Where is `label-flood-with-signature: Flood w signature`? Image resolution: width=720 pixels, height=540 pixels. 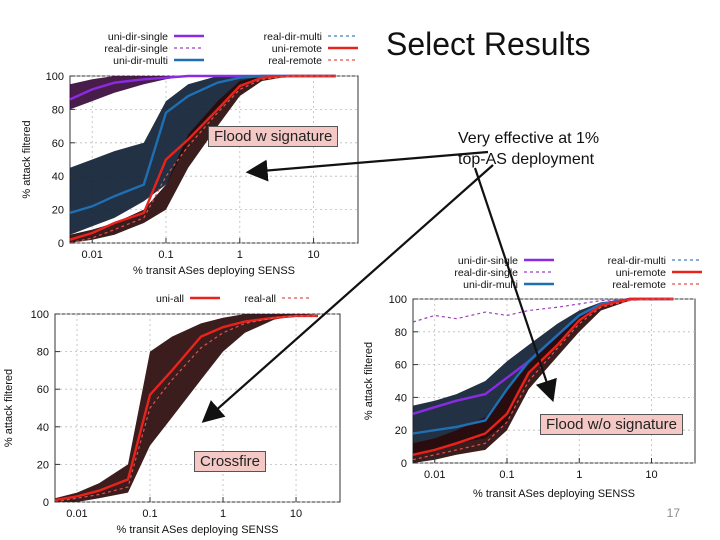
label-flood-with-signature: Flood w signature is located at coordinates (273, 136).